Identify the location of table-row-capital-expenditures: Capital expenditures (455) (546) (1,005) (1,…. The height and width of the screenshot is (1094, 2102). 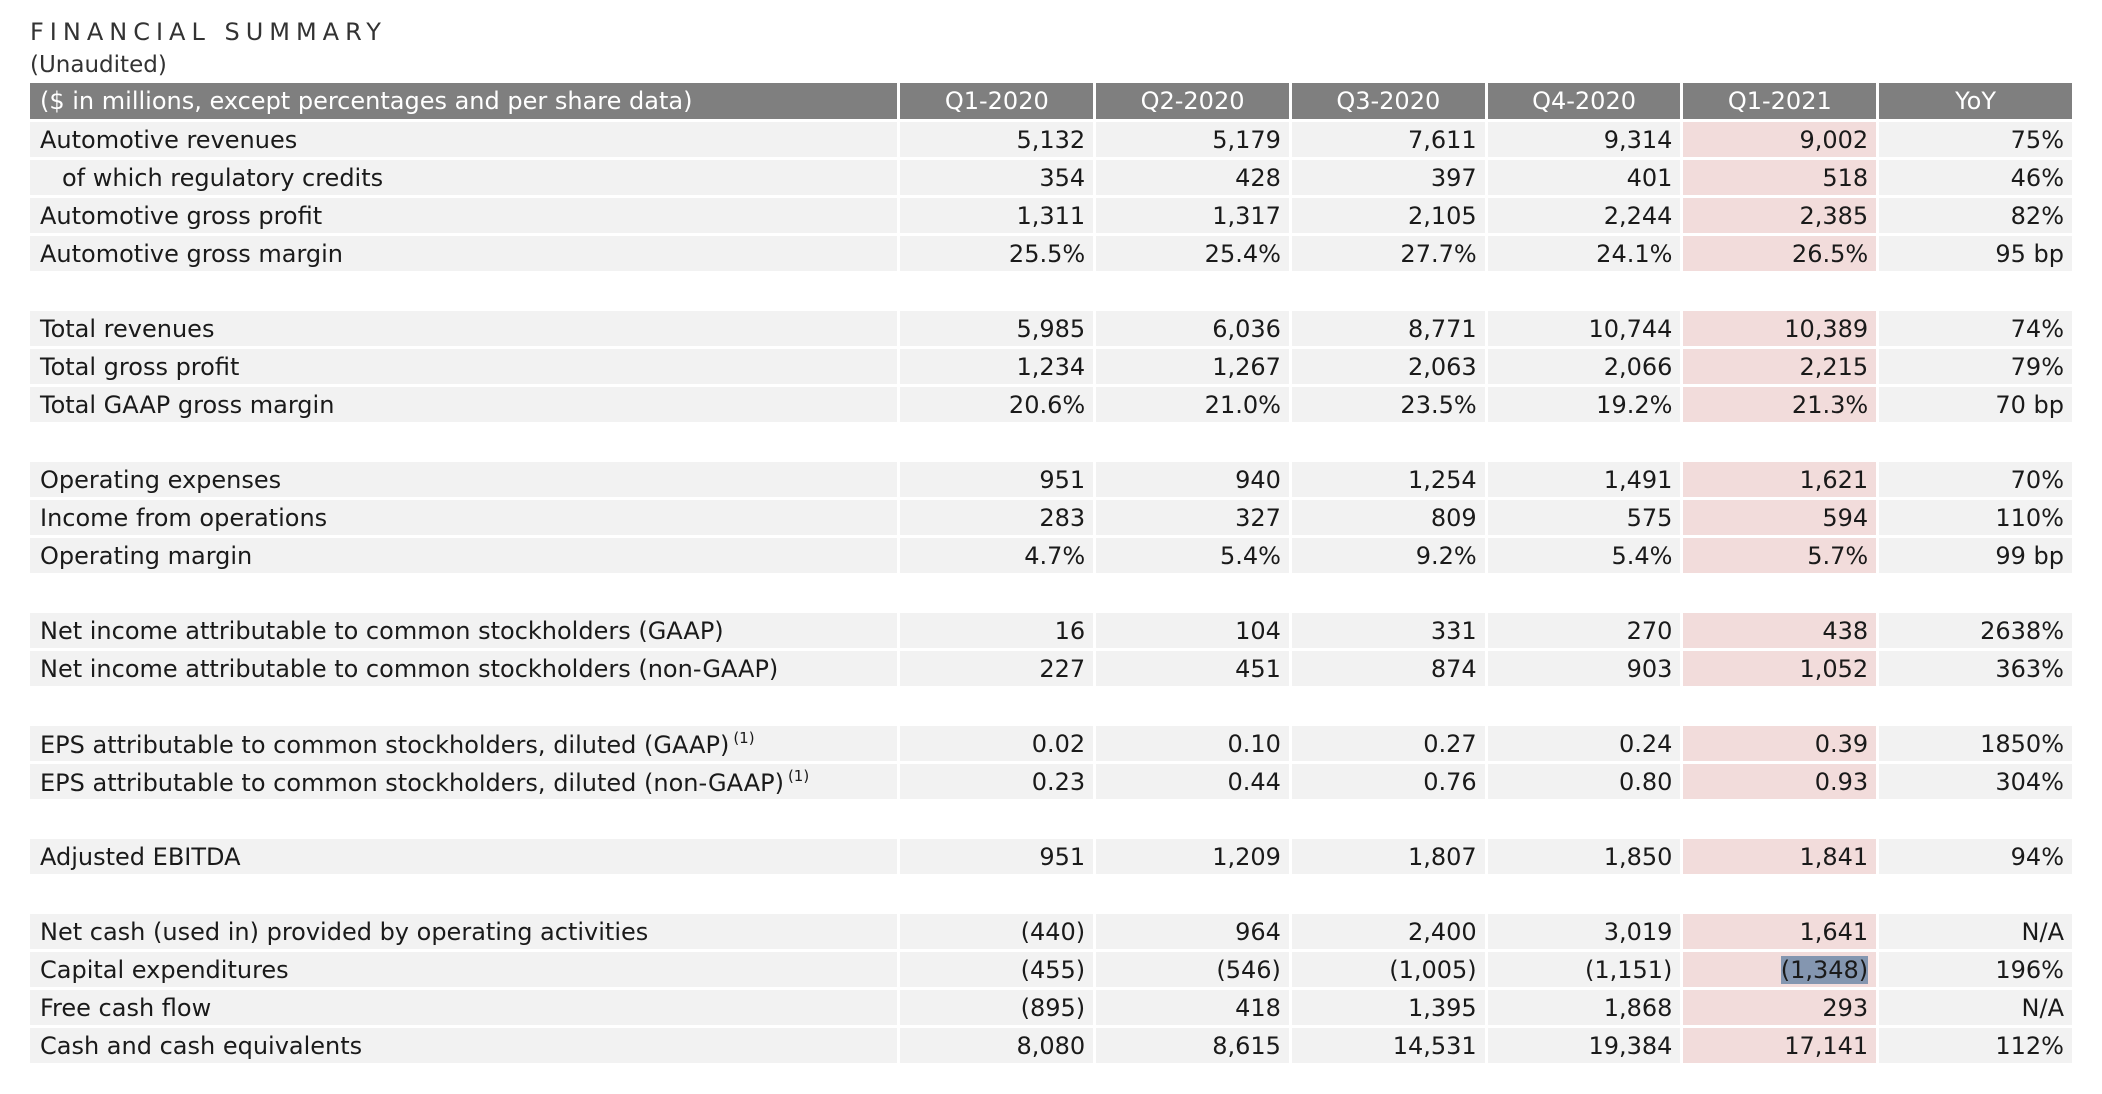
(1051, 969).